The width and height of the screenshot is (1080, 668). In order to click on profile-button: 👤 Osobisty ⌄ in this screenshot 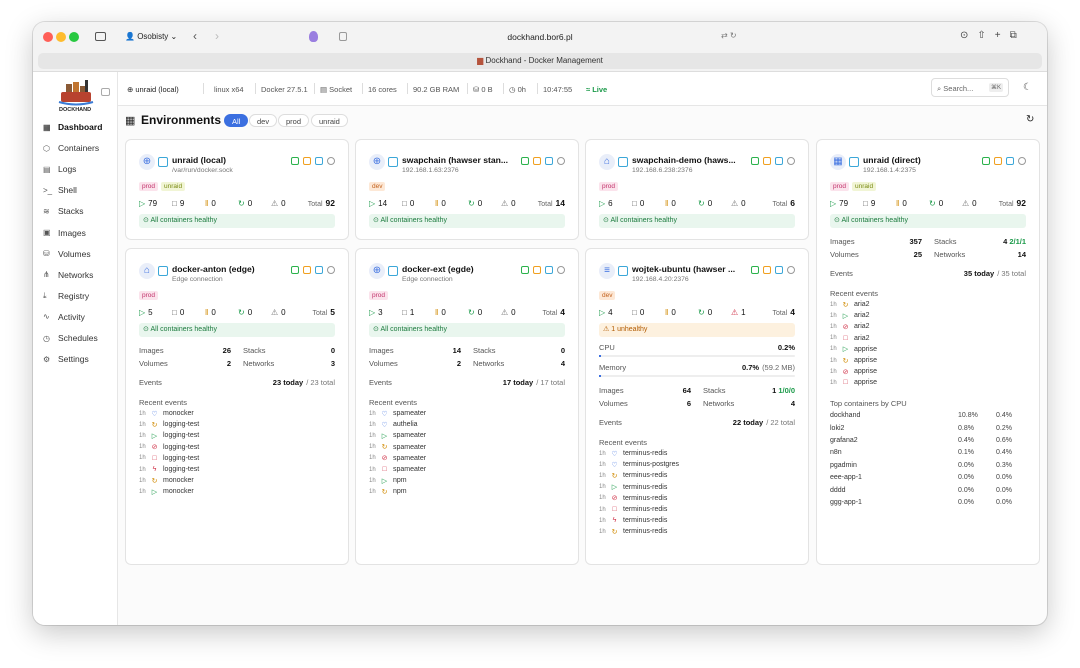, I will do `click(151, 36)`.